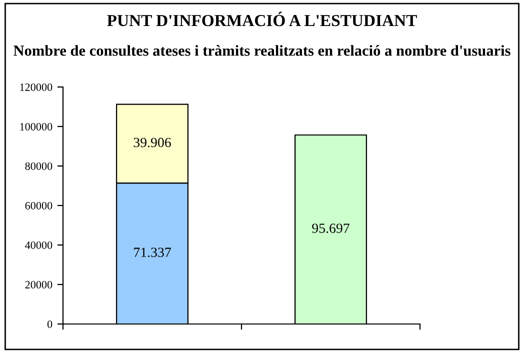  What do you see at coordinates (38, 206) in the screenshot?
I see `y-tick-label: 60000` at bounding box center [38, 206].